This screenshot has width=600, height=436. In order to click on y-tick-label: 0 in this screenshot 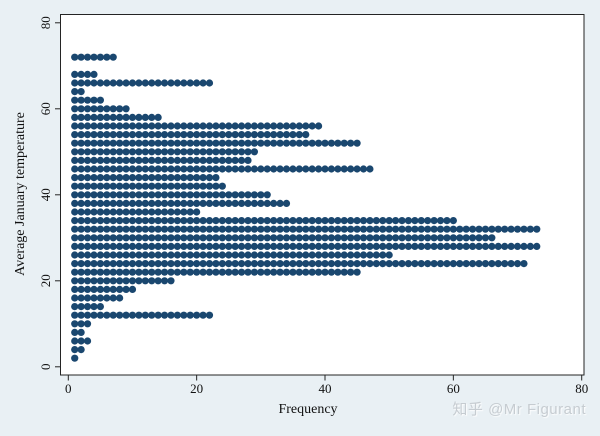, I will do `click(45, 367)`.